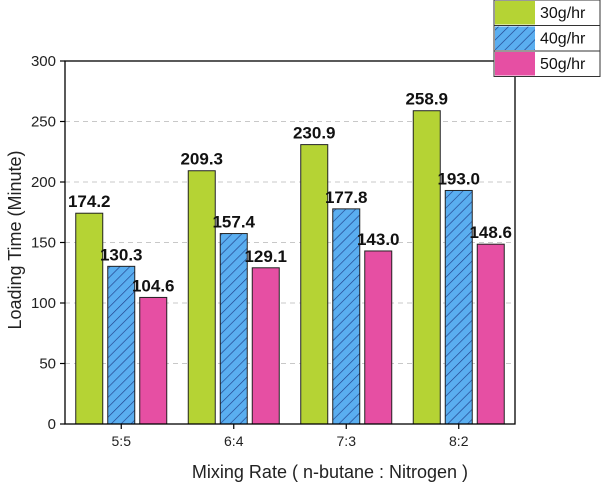 This screenshot has height=489, width=601. I want to click on data-label: 258.9, so click(426, 99).